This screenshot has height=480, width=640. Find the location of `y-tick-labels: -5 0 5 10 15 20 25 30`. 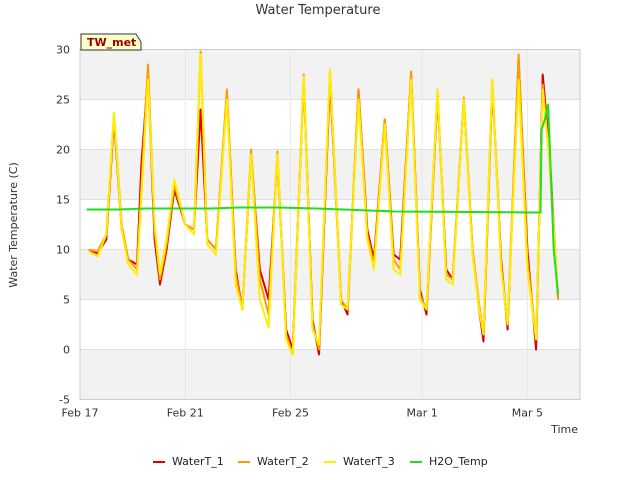

y-tick-labels: -5 0 5 10 15 20 25 30 is located at coordinates (63, 225).